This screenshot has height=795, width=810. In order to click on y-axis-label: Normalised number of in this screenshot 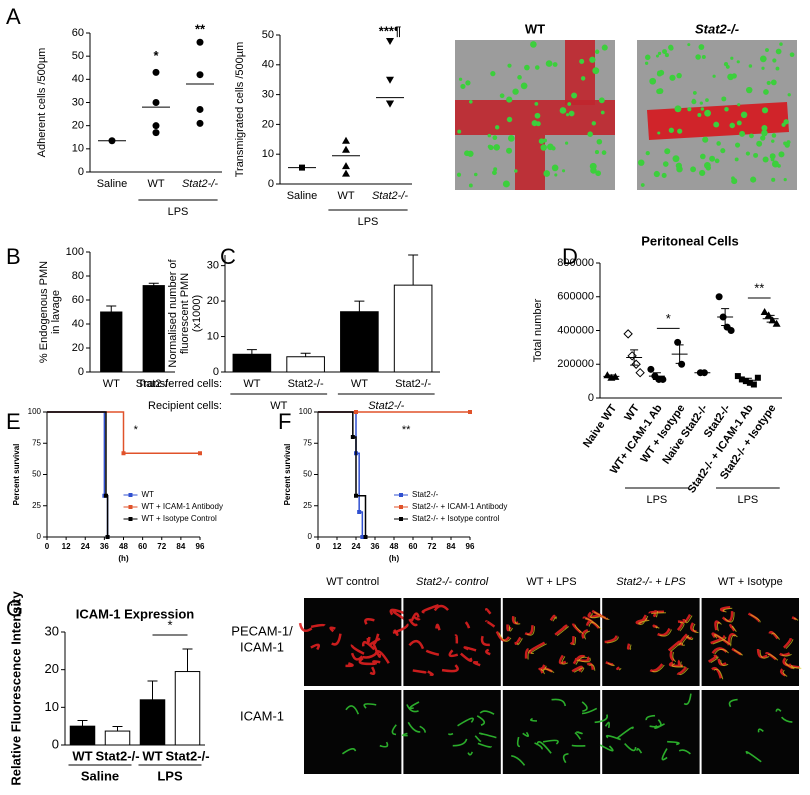, I will do `click(173, 312)`.